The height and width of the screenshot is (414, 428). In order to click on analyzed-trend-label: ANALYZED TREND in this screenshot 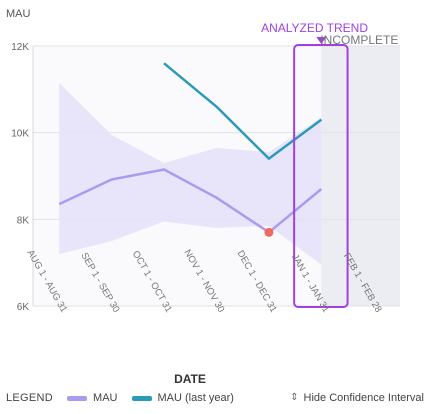, I will do `click(314, 28)`.